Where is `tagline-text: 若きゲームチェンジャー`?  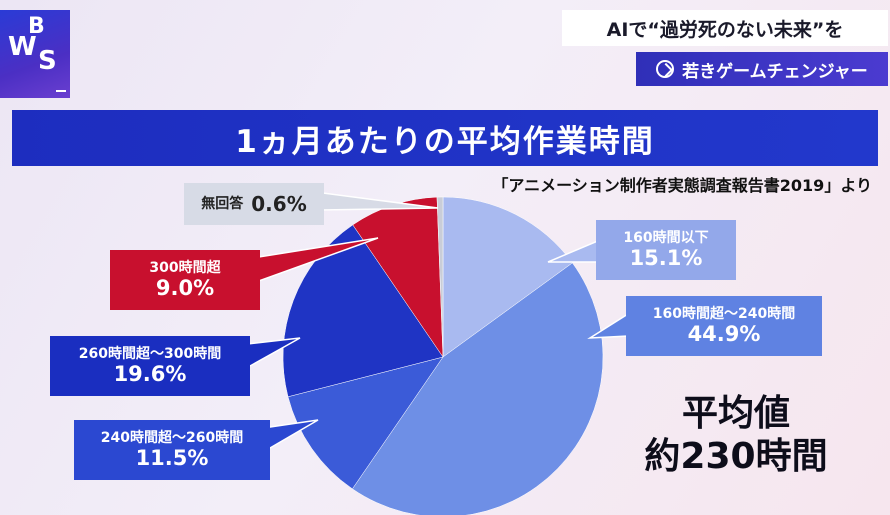 tagline-text: 若きゲームチェンジャー is located at coordinates (775, 71).